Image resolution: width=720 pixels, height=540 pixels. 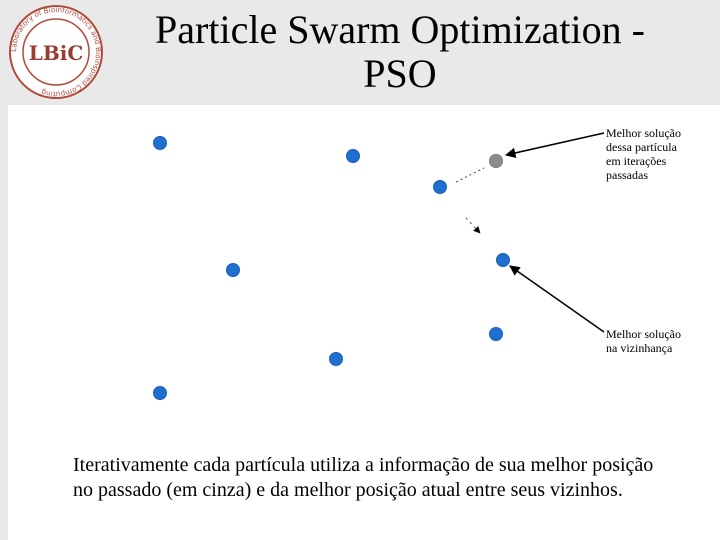 What do you see at coordinates (503, 260) in the screenshot?
I see `neighborhood-best-particle` at bounding box center [503, 260].